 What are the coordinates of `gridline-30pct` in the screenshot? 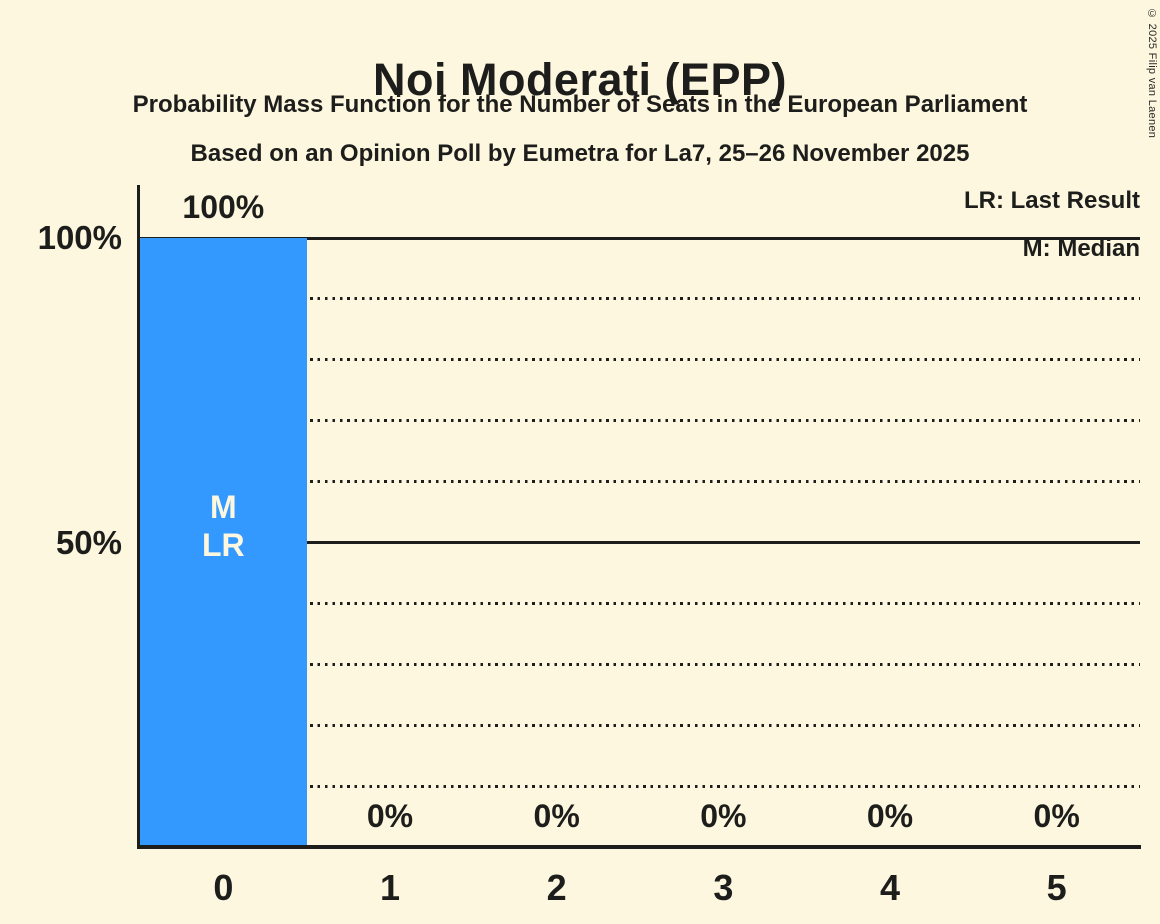 It's located at (640, 664).